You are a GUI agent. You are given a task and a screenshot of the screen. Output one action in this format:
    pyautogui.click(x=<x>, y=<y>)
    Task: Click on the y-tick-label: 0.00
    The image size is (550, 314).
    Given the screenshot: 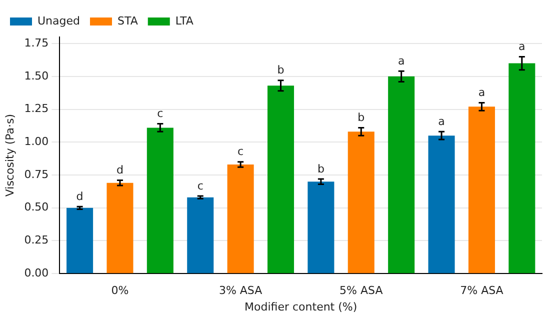 What is the action you would take?
    pyautogui.click(x=36, y=273)
    